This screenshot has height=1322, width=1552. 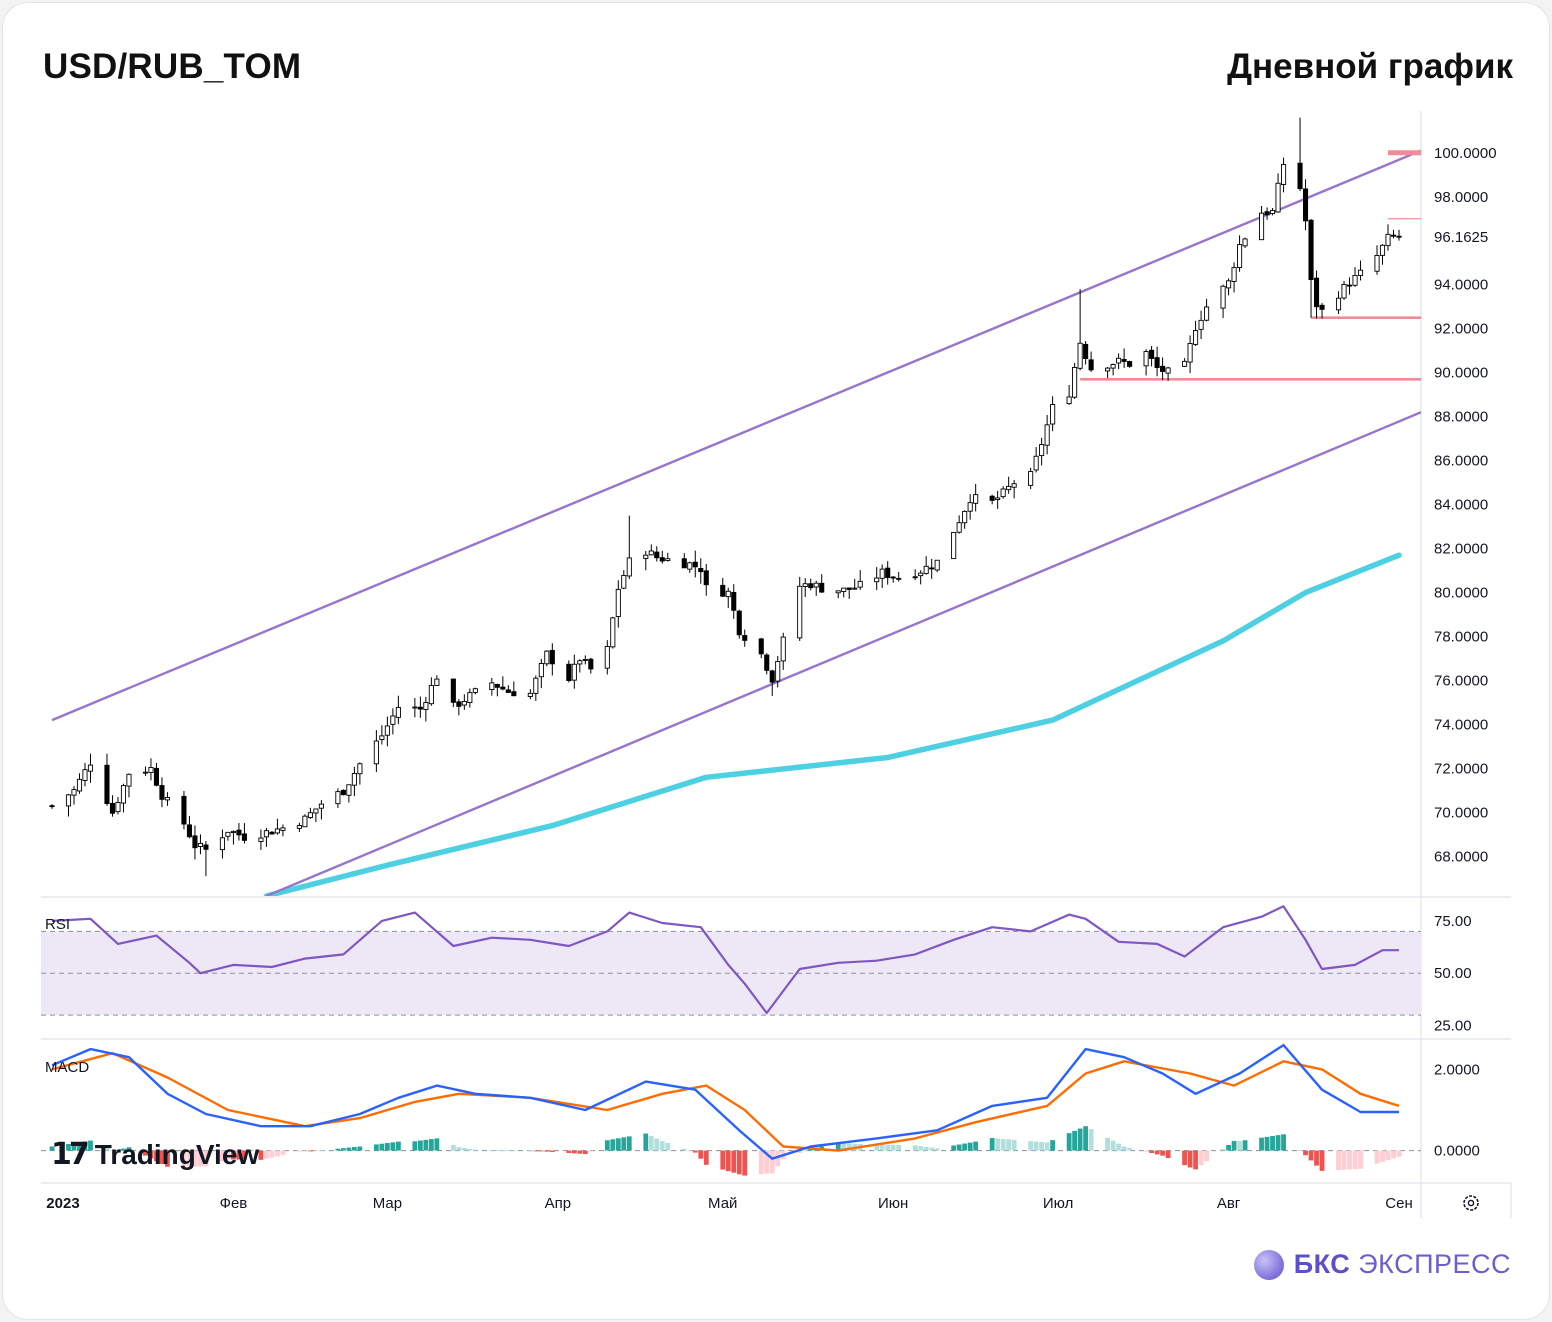 What do you see at coordinates (1229, 1203) in the screenshot?
I see `time-tick-label: Авг` at bounding box center [1229, 1203].